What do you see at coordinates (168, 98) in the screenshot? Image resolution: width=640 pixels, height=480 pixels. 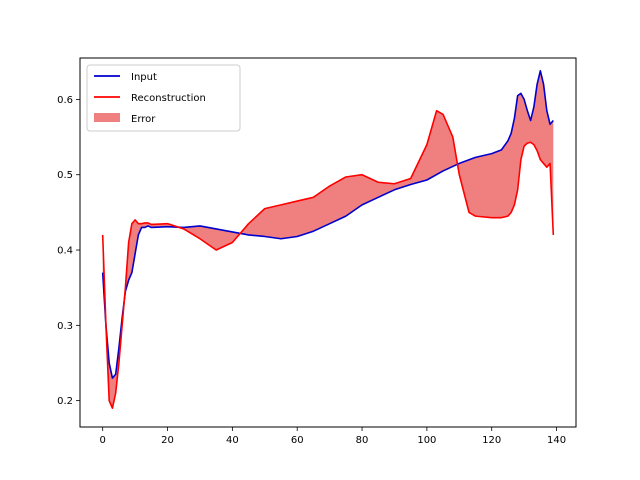 I see `legend-label-reconstruction: Reconstruction` at bounding box center [168, 98].